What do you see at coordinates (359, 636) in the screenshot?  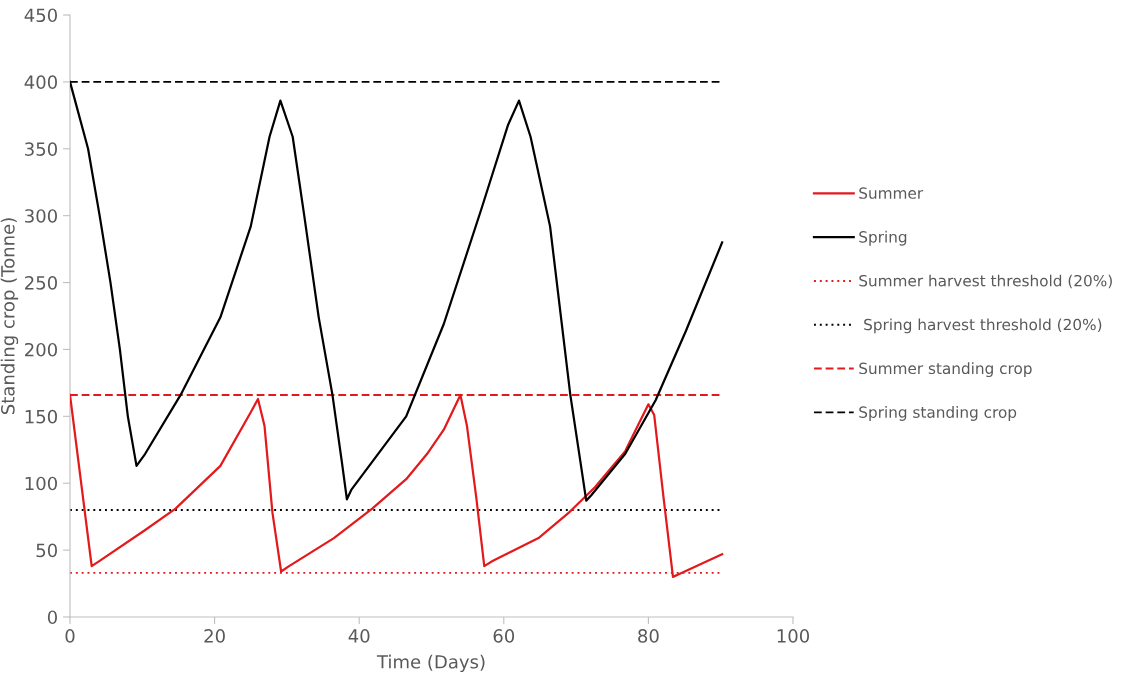 I see `x-tick-label: 40` at bounding box center [359, 636].